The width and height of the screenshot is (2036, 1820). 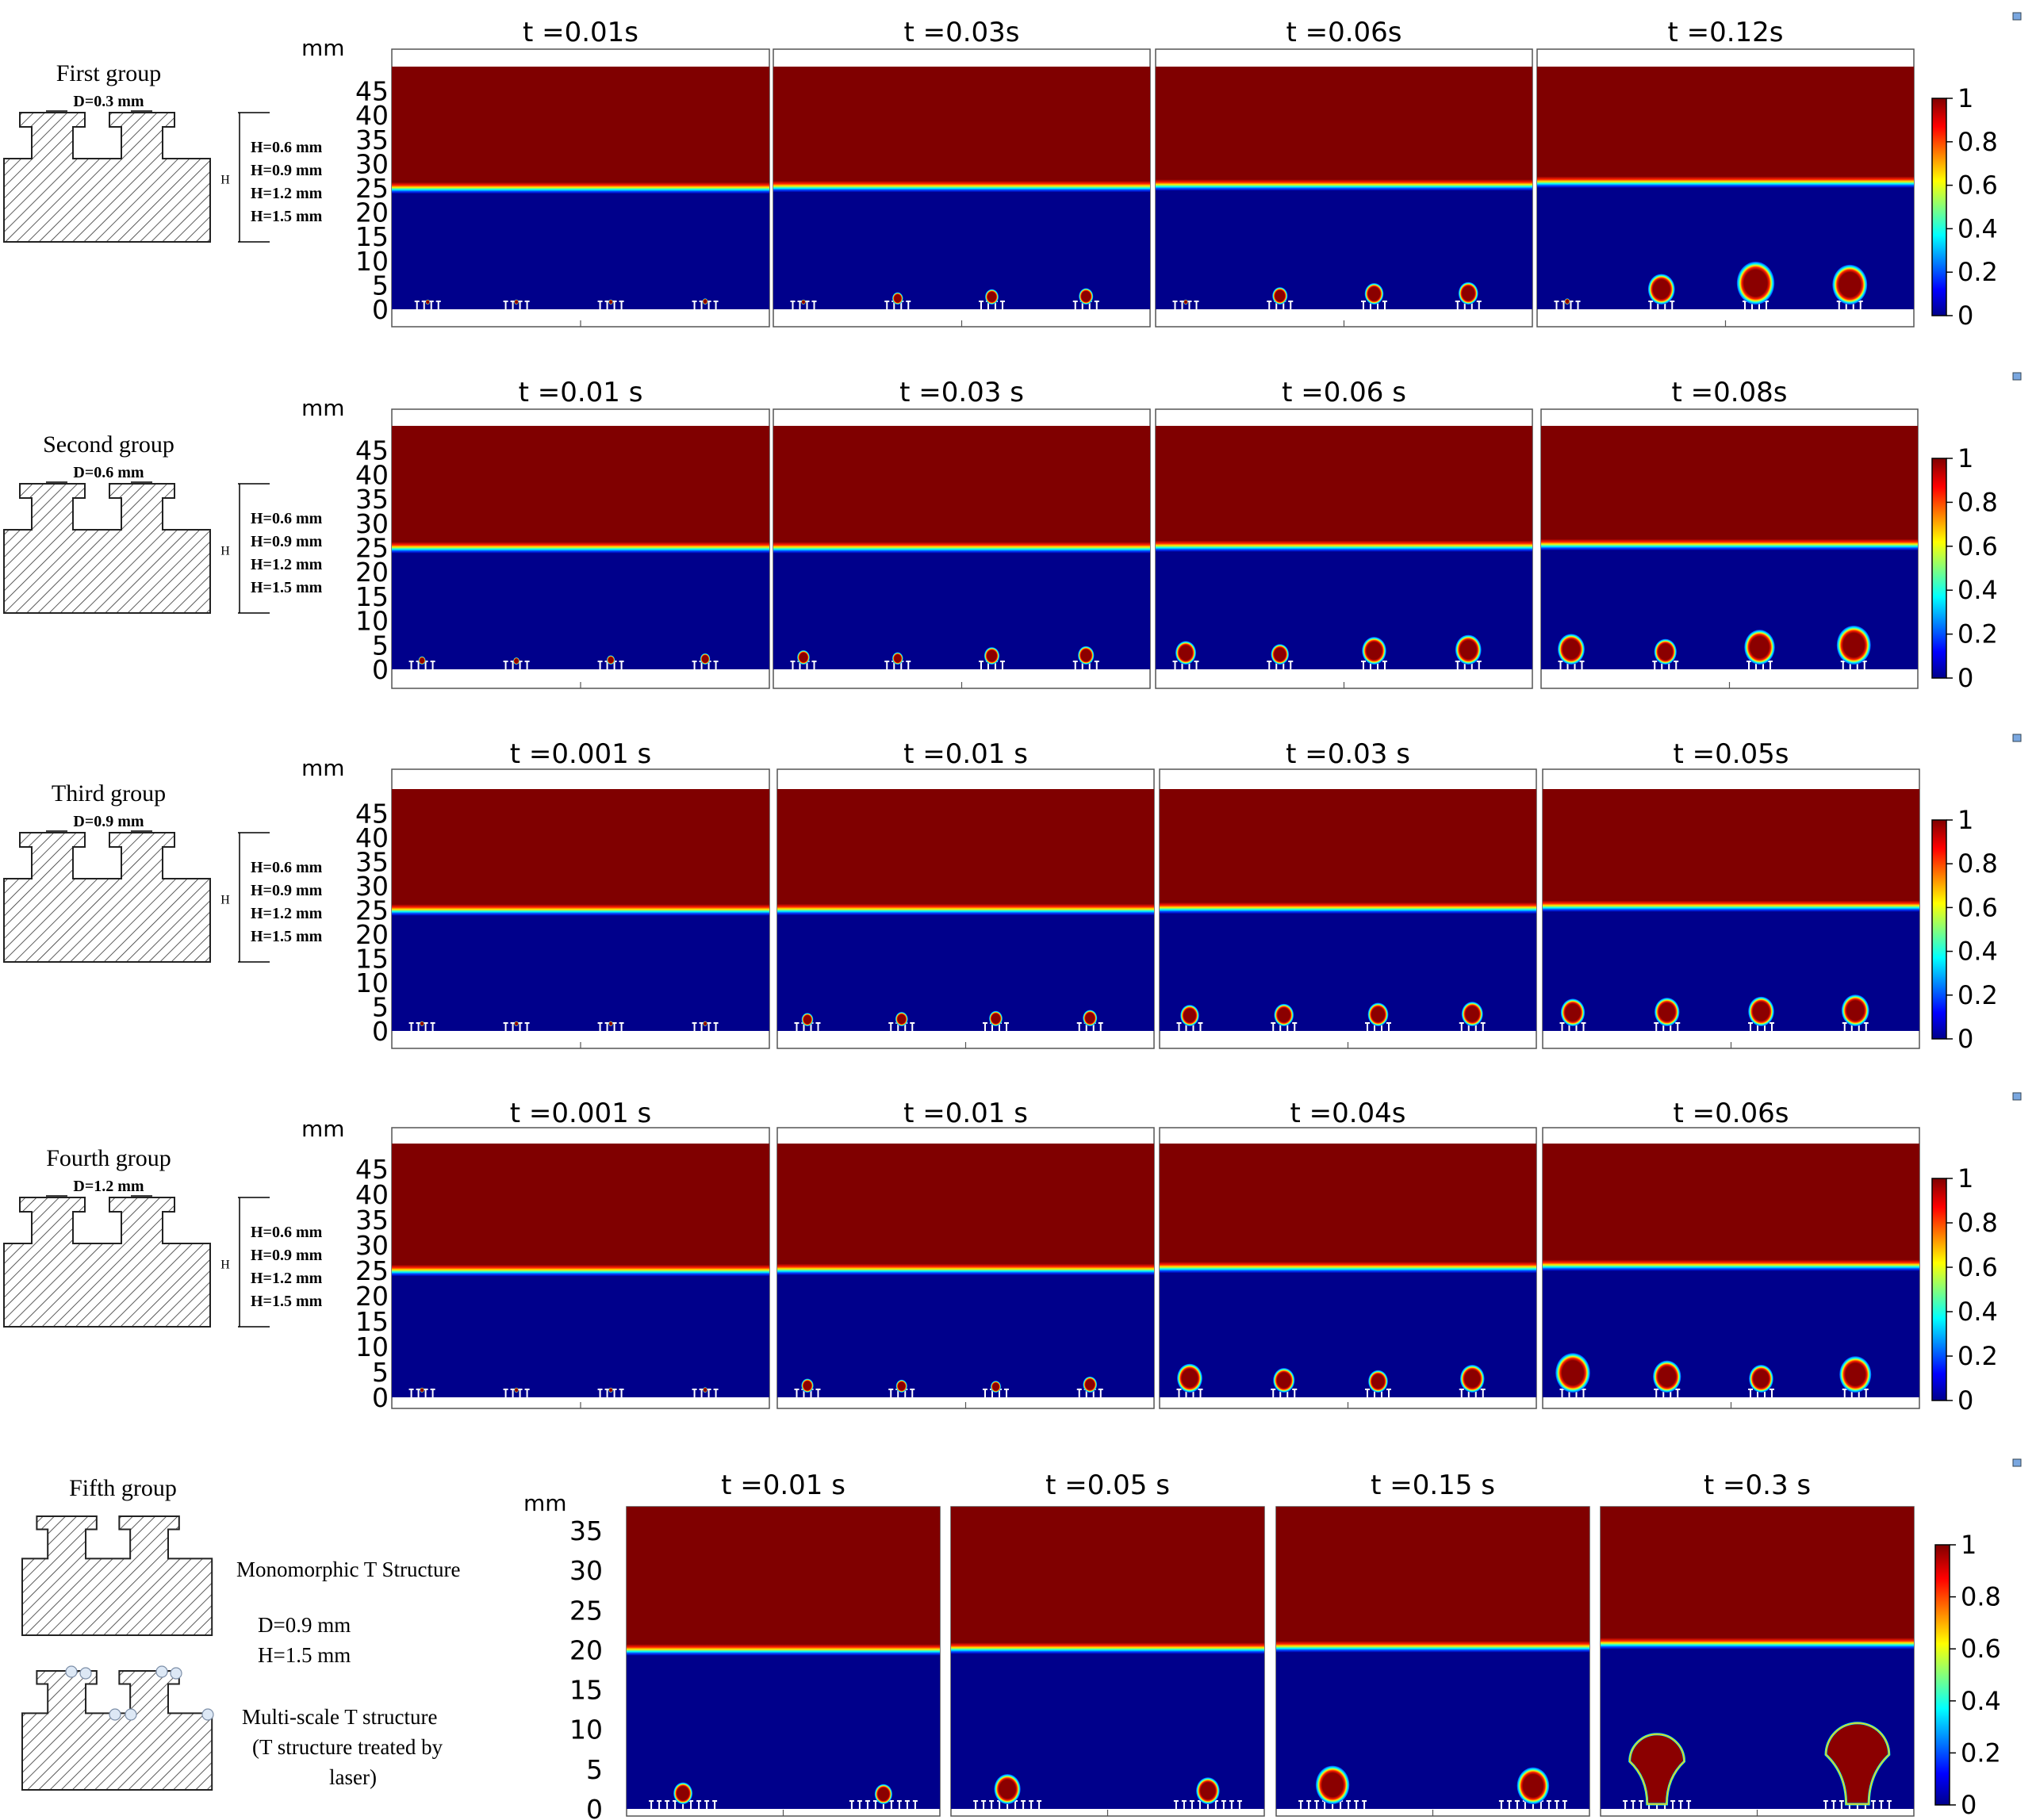 I want to click on simulation-panel-3: t =0.03 s, so click(x=1348, y=893).